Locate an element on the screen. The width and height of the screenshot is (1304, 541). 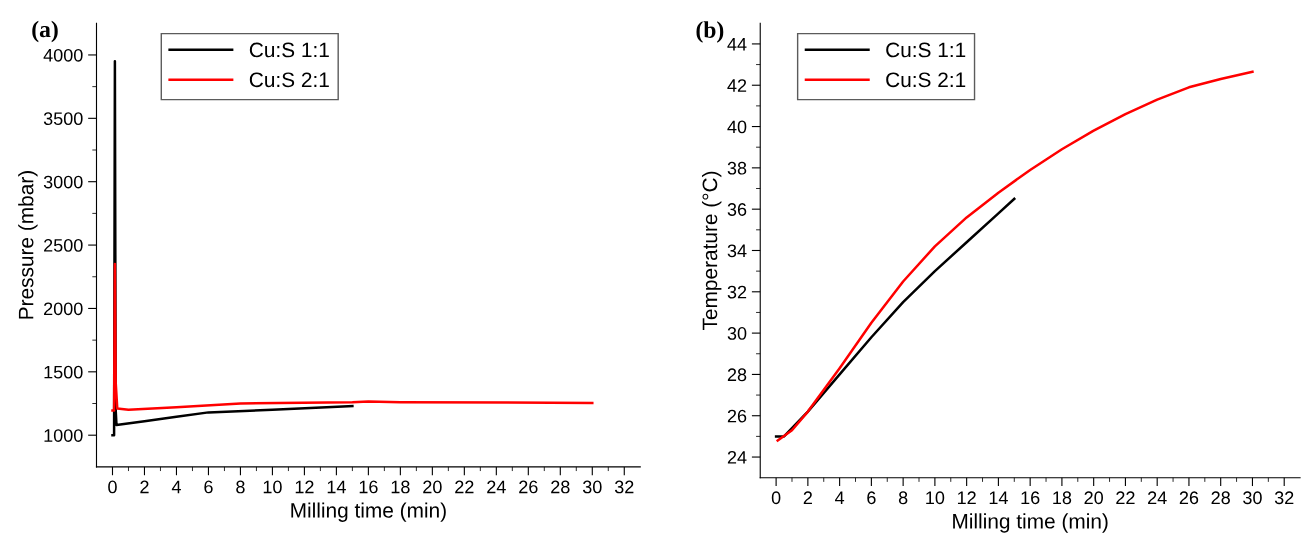
y-tick-label: 3000 is located at coordinates (63, 182).